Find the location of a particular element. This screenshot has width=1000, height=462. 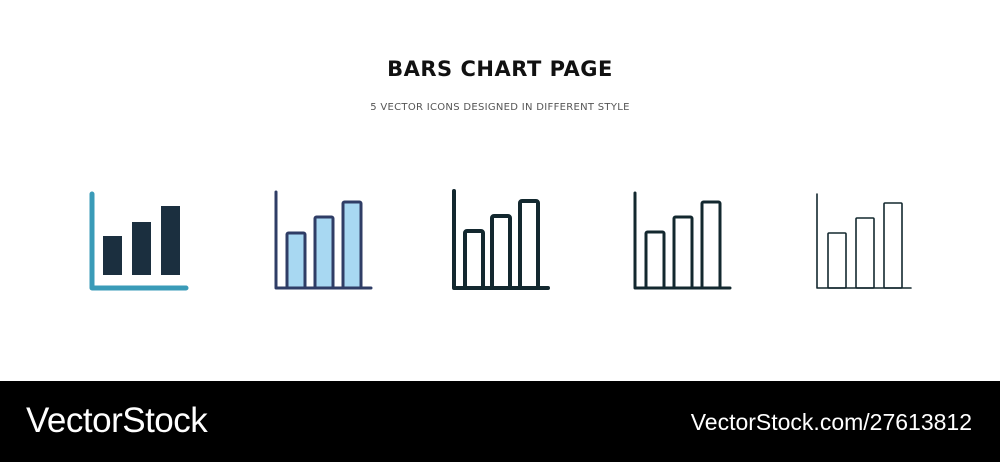

brand-logo: VectorStock is located at coordinates (117, 420).